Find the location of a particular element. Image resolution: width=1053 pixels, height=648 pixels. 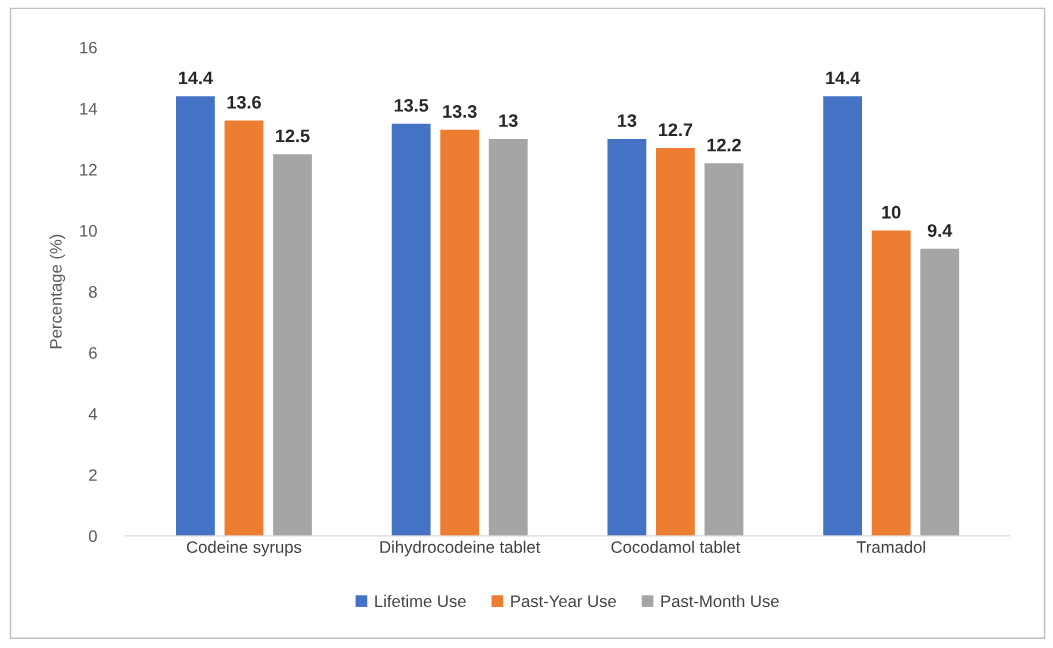

x-tick-label: Cocodamol tablet is located at coordinates (676, 546).